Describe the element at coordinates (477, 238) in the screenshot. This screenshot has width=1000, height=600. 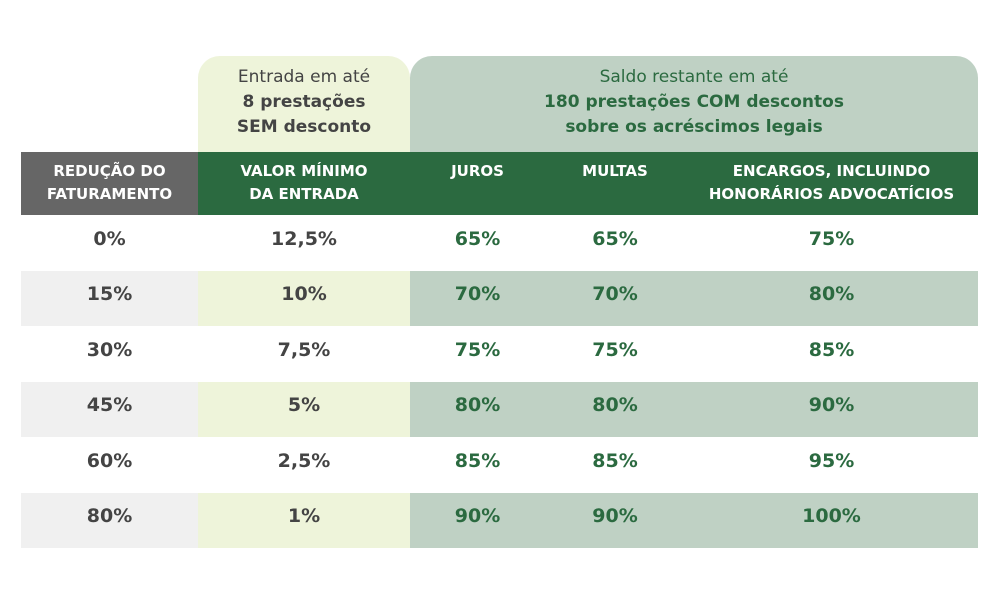
I see `cell-juros: 65%` at that location.